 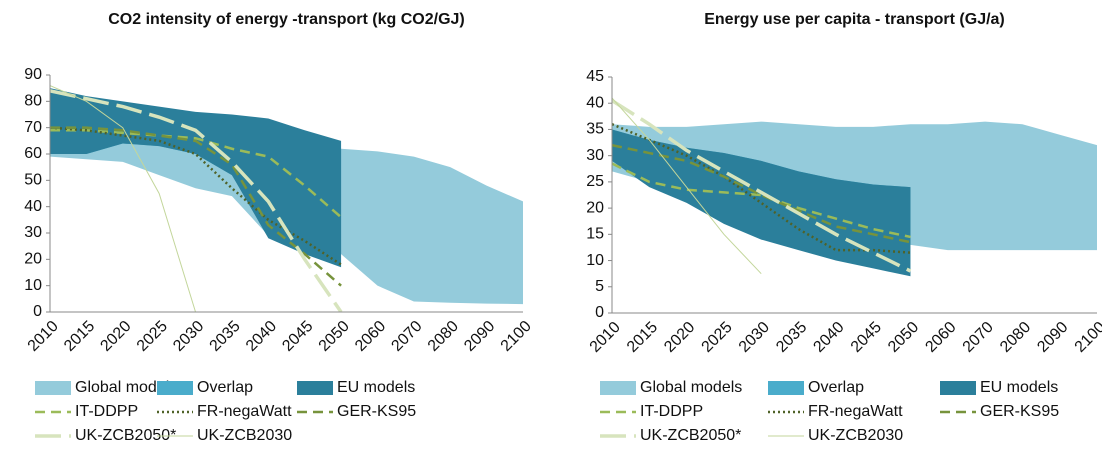 What do you see at coordinates (595, 234) in the screenshot?
I see `y-tick-label: 15` at bounding box center [595, 234].